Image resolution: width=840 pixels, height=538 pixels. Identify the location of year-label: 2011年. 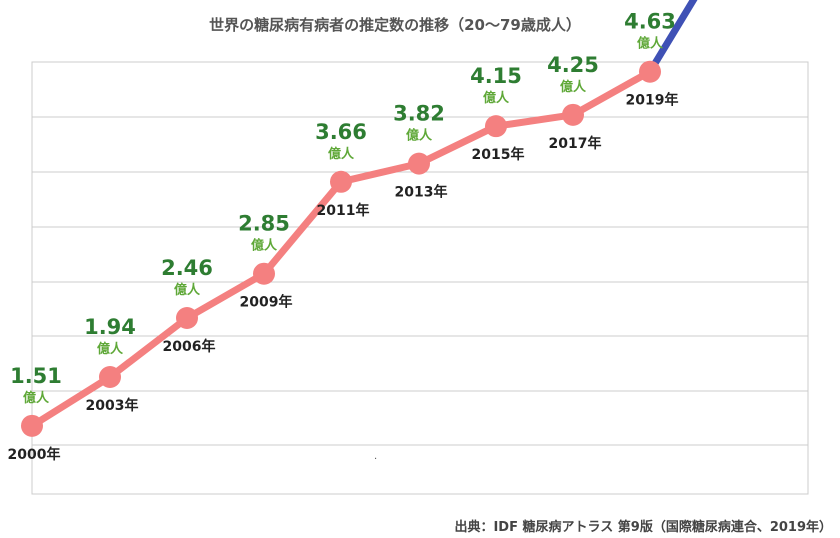
(343, 210).